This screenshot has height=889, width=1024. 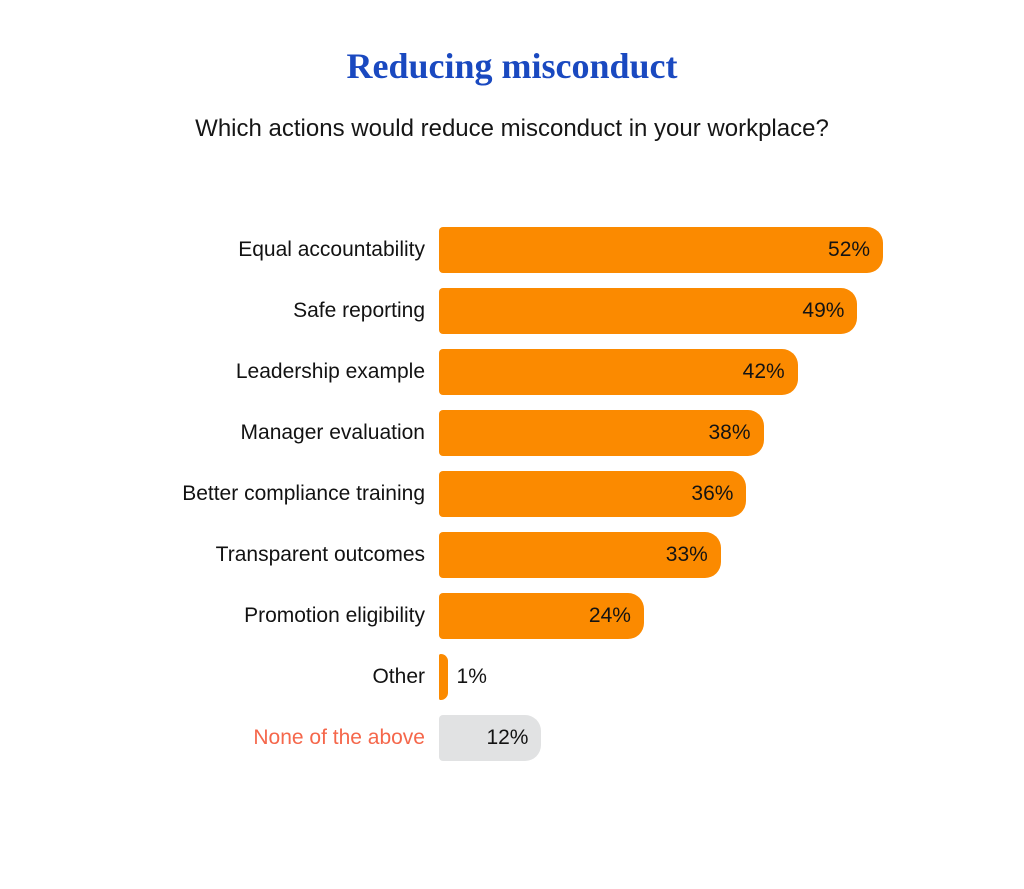 What do you see at coordinates (731, 677) in the screenshot?
I see `bar-track: 1%` at bounding box center [731, 677].